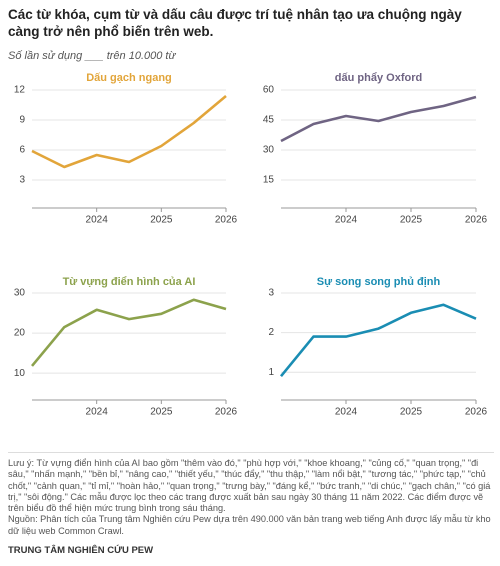 The height and width of the screenshot is (566, 500). I want to click on brand: TRUNG TÂM NGHIÊN CỨU PEW, so click(81, 550).